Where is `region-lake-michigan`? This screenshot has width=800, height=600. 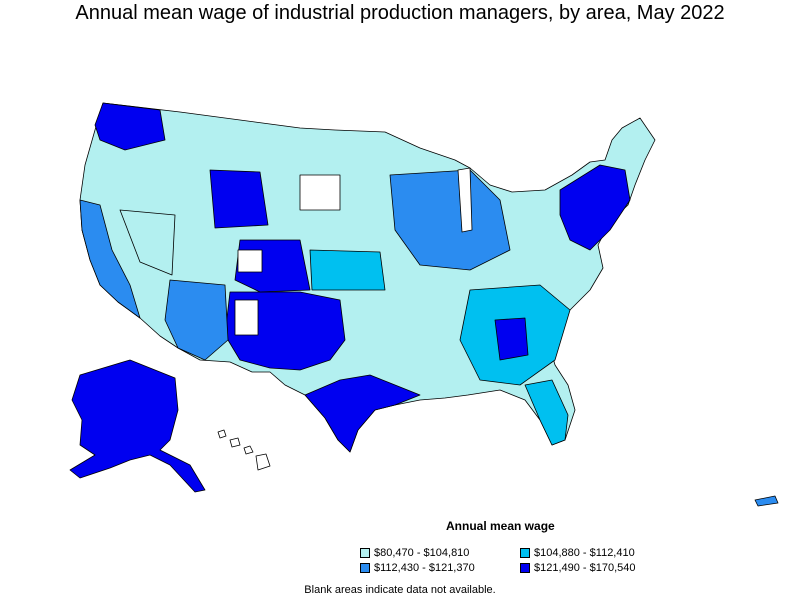
region-lake-michigan is located at coordinates (465, 200).